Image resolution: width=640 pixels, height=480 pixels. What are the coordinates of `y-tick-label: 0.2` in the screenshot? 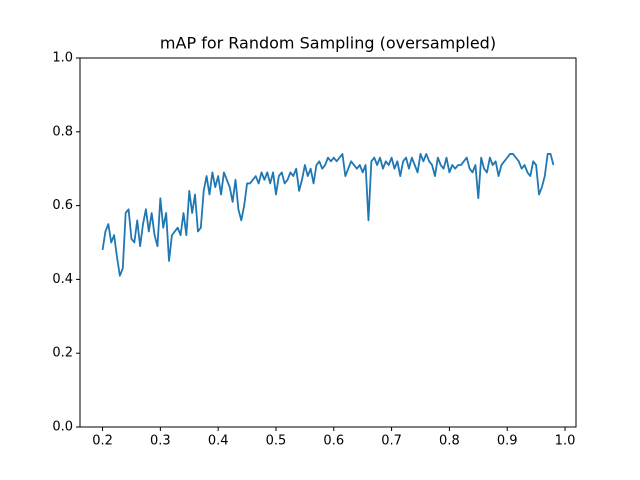 It's located at (62, 353).